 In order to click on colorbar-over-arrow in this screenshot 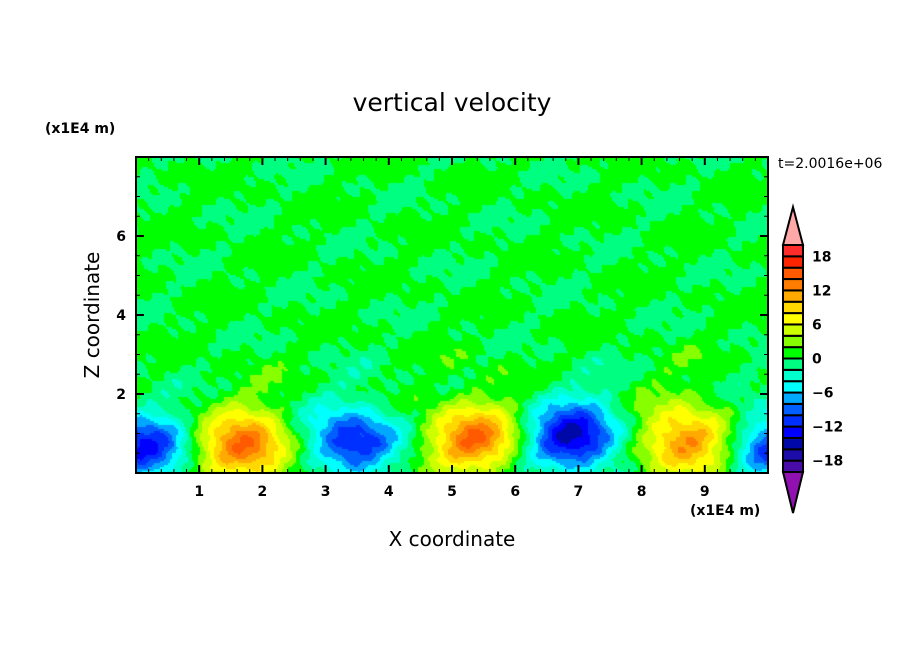, I will do `click(793, 224)`.